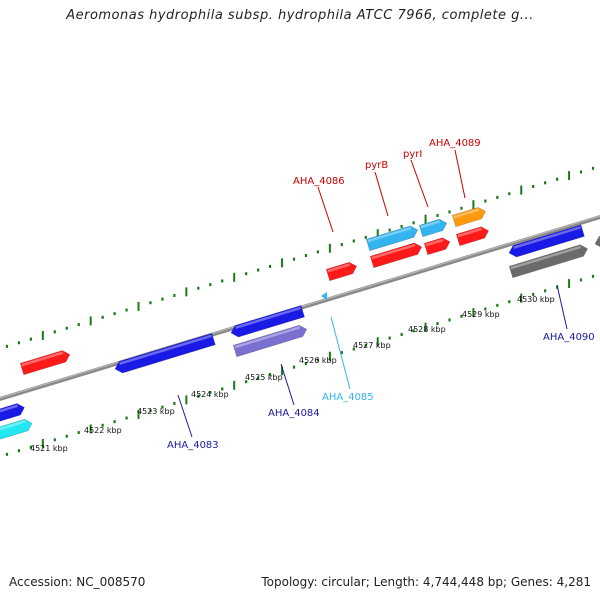  Describe the element at coordinates (427, 329) in the screenshot. I see `scale-label-7: 4528 kbp` at that location.